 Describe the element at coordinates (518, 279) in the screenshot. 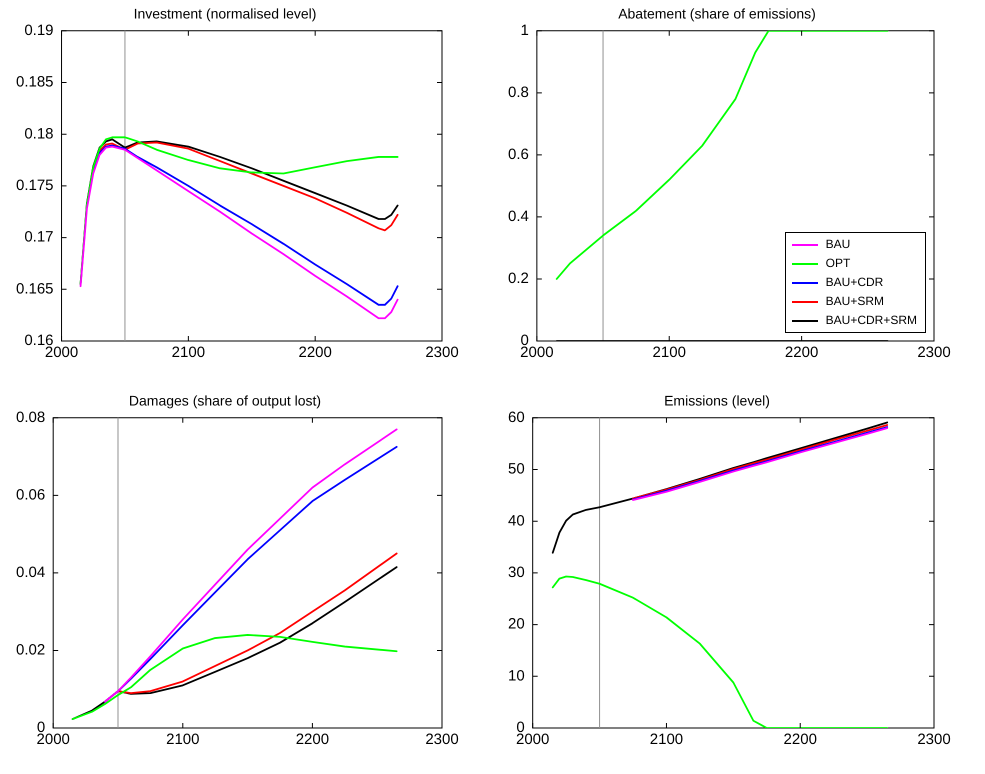

I see `y-tick-label: 0.2` at that location.